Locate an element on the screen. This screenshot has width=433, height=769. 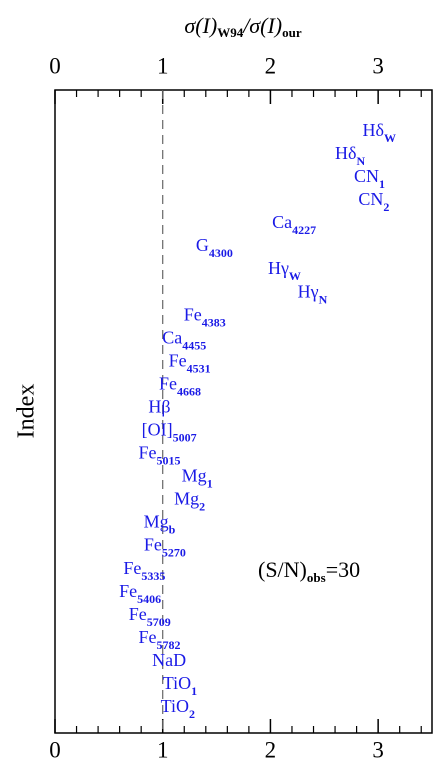
index-sub: 5782 is located at coordinates (168, 645).